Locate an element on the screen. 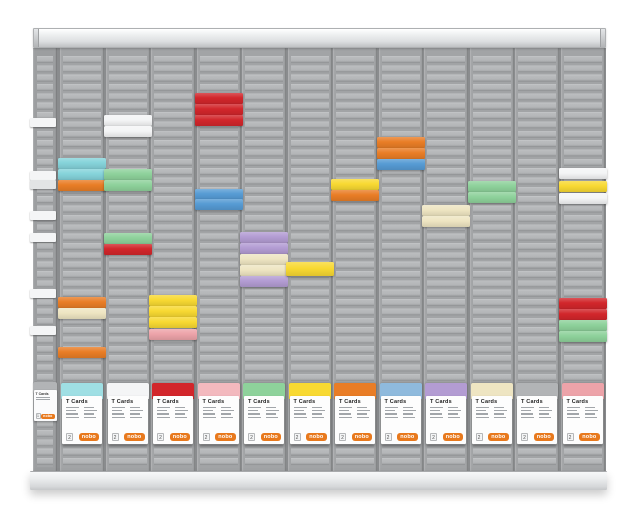 The height and width of the screenshot is (521, 640). board-top-rail is located at coordinates (319, 38).